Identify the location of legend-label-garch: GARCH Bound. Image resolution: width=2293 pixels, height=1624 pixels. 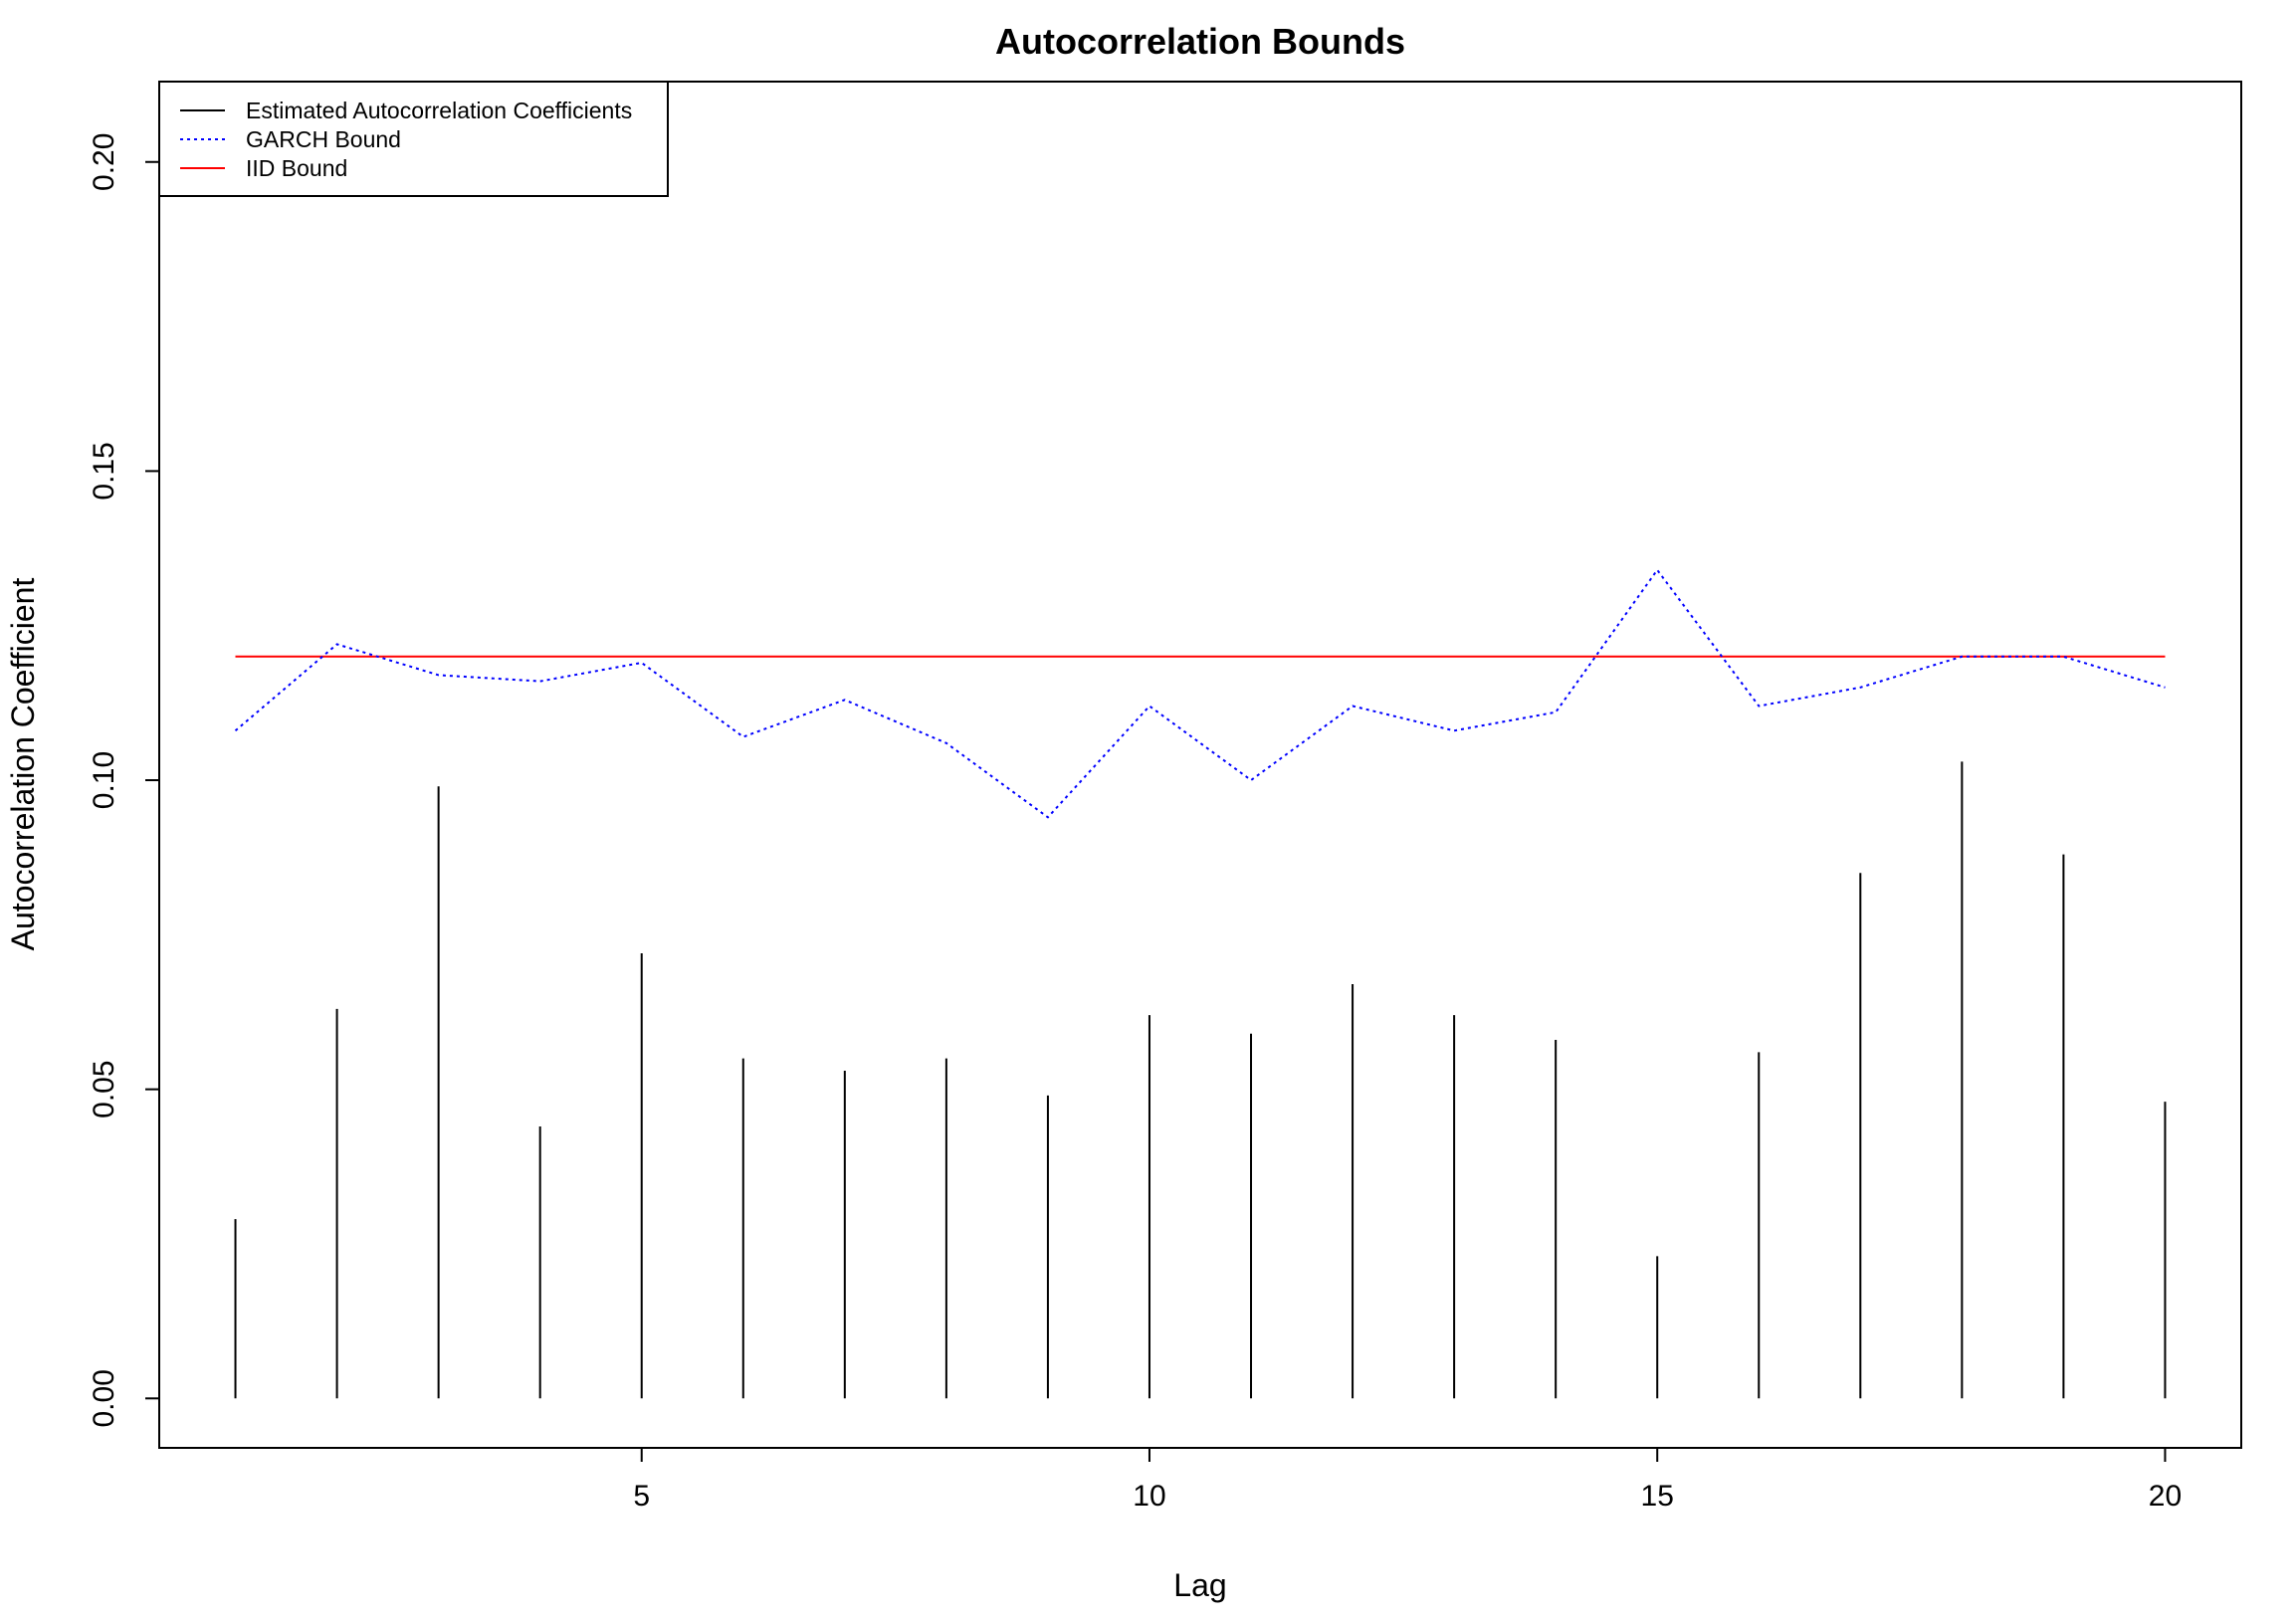
(323, 139).